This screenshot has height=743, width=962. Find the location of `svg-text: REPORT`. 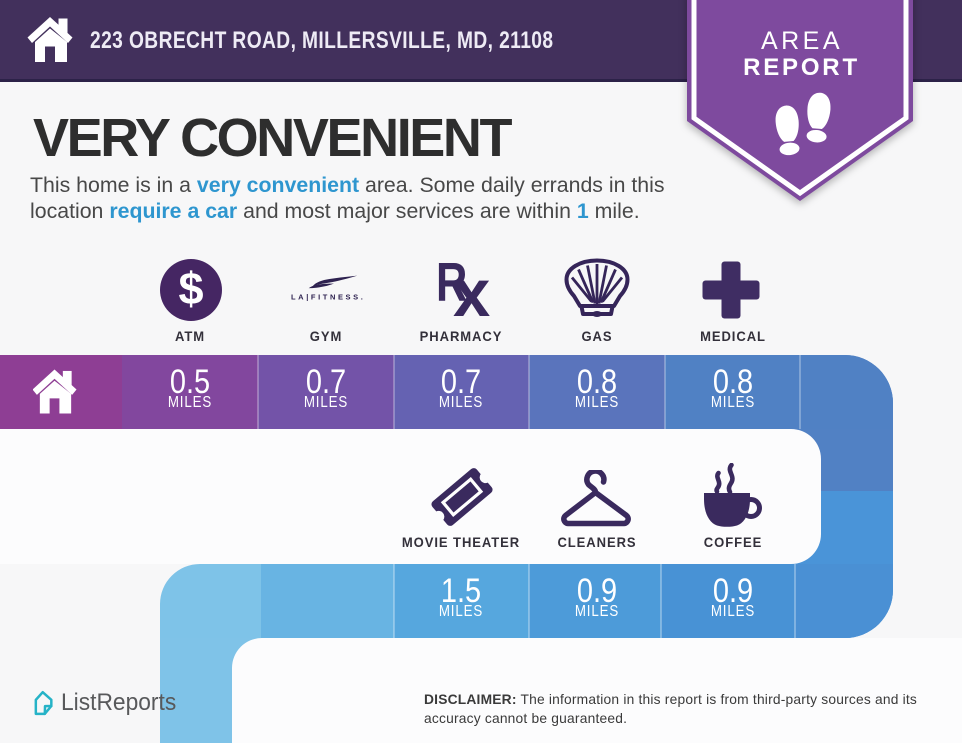

svg-text: REPORT is located at coordinates (801, 67).